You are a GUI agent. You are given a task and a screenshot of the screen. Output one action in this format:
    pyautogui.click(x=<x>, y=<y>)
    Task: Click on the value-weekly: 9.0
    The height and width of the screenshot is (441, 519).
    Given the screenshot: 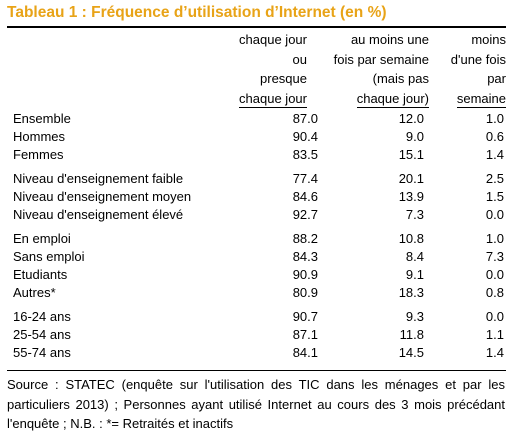 What is the action you would take?
    pyautogui.click(x=414, y=136)
    